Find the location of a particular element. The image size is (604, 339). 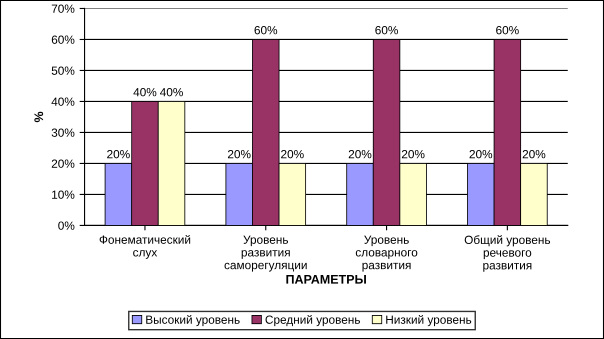

y-tick-label: 50% is located at coordinates (63, 70).